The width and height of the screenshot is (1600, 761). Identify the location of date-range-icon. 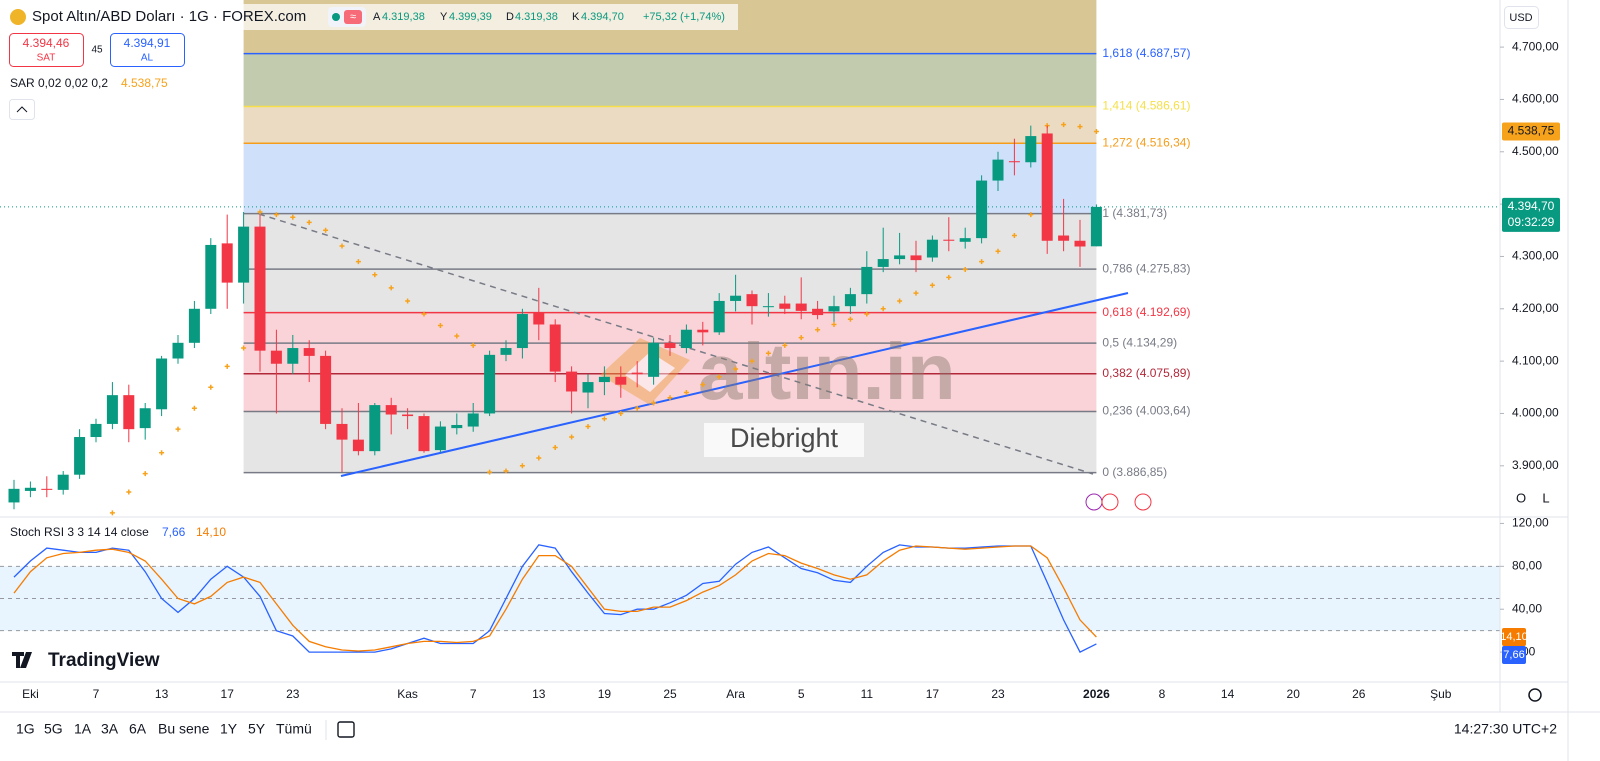
(346, 729).